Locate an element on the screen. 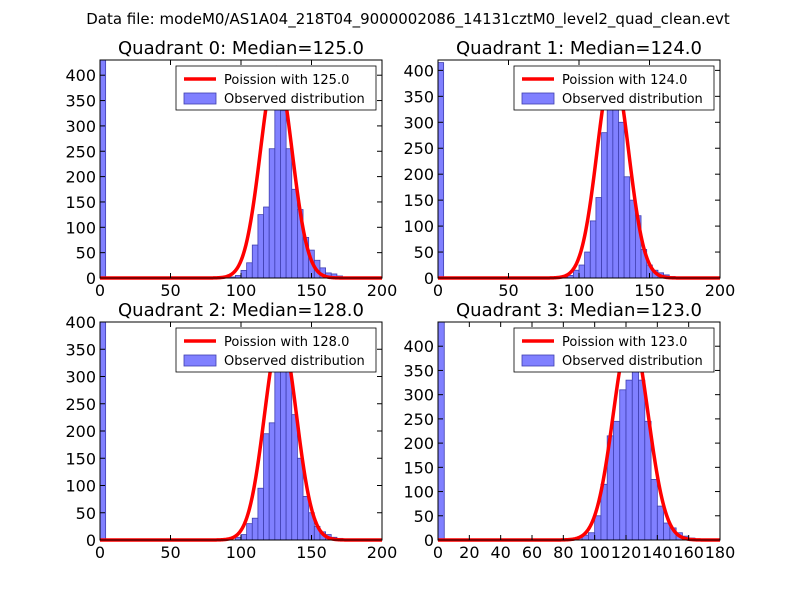 This screenshot has height=600, width=800. quadrant-2-title: Quadrant 2: Median=128.0 is located at coordinates (241, 310).